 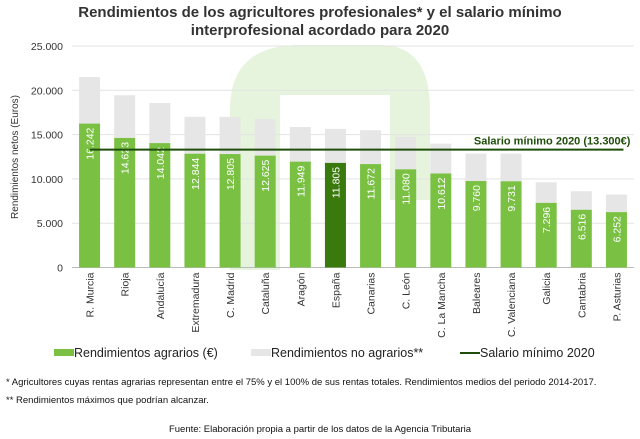 I want to click on x-tick-label: C. León, so click(x=407, y=290).